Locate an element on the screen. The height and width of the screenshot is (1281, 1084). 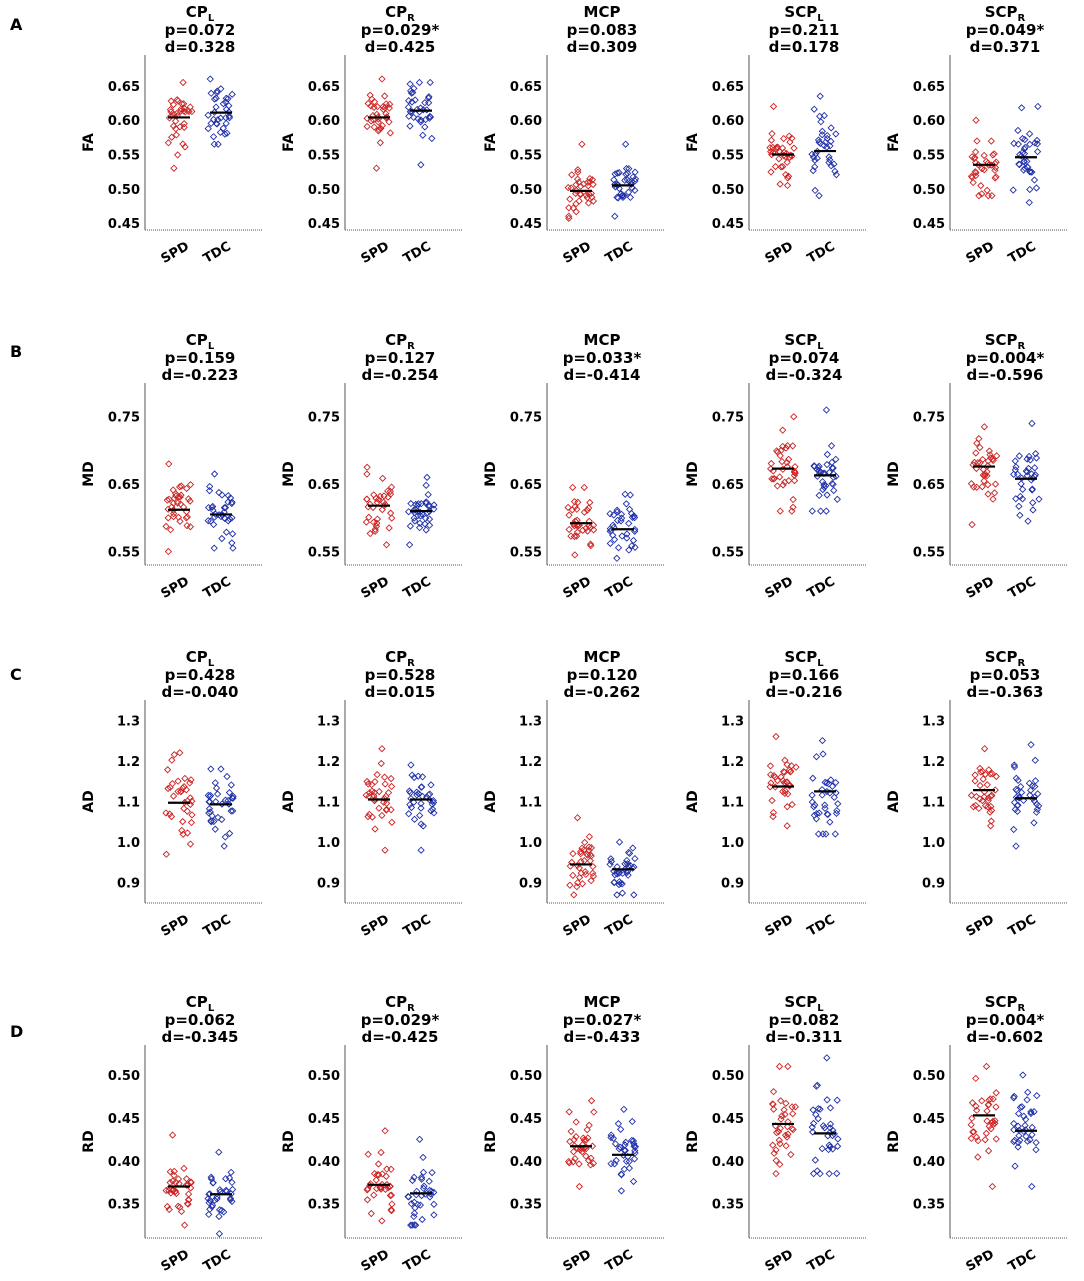
effect-size-label: d=0.178 is located at coordinates (804, 47).